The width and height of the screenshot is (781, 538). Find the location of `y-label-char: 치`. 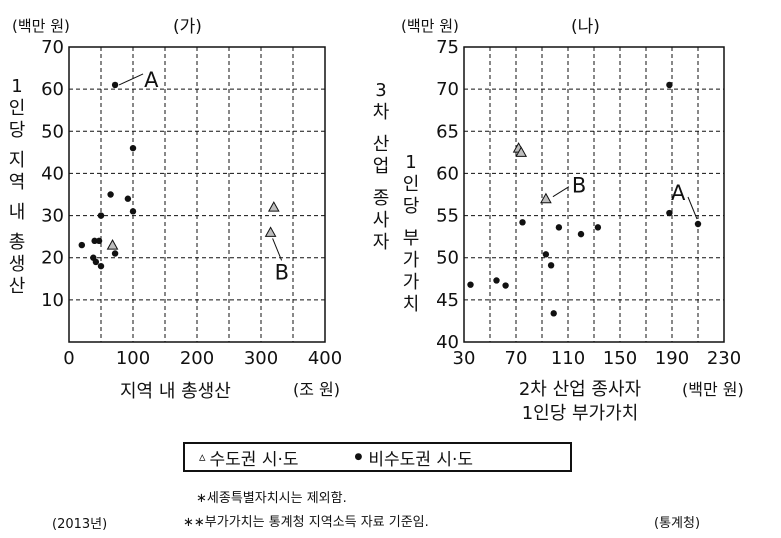

y-label-char: 치 is located at coordinates (411, 304).